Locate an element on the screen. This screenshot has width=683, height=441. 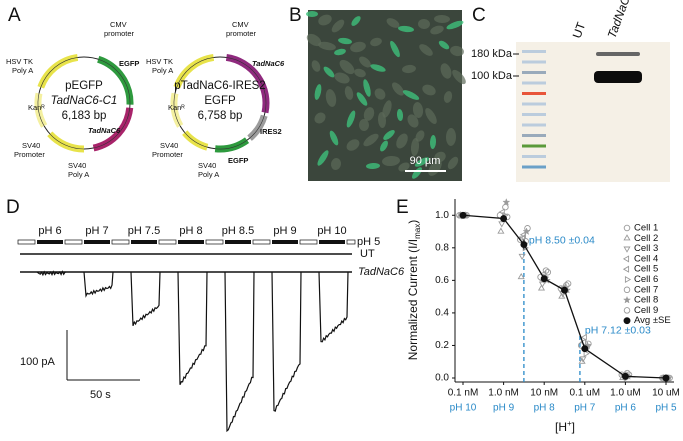
legend-label: Cell 2 is located at coordinates (646, 238).